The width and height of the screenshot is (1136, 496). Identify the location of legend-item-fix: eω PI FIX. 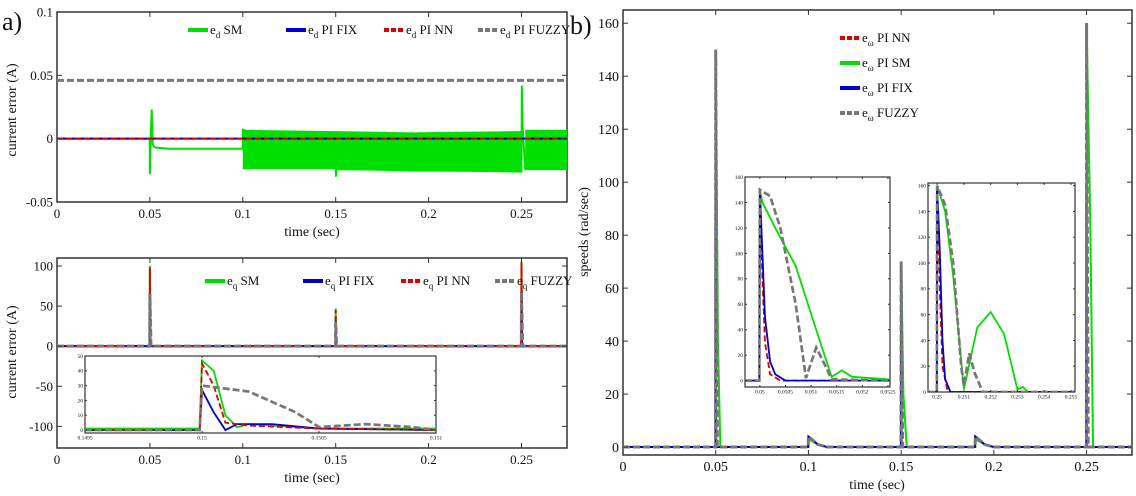
(876, 89).